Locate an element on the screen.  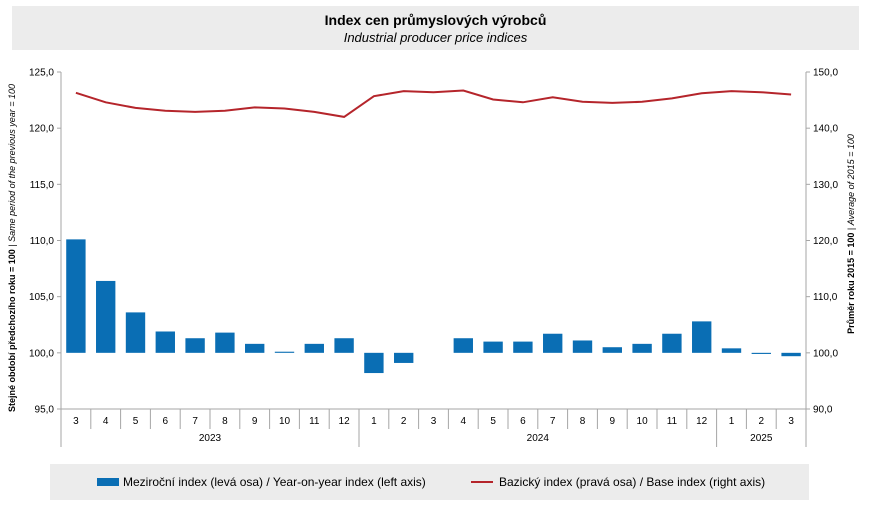
x-year-label: 2024 is located at coordinates (538, 438).